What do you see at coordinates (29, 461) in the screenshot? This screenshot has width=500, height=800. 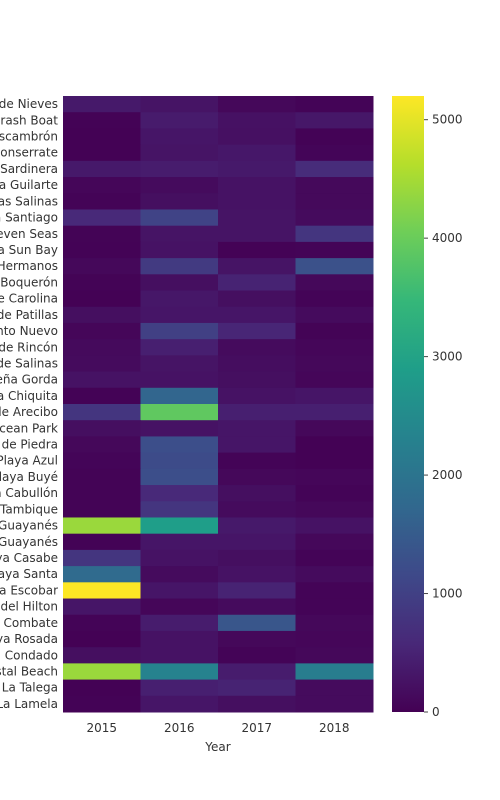 I see `y-tick-label: Playa Azul` at bounding box center [29, 461].